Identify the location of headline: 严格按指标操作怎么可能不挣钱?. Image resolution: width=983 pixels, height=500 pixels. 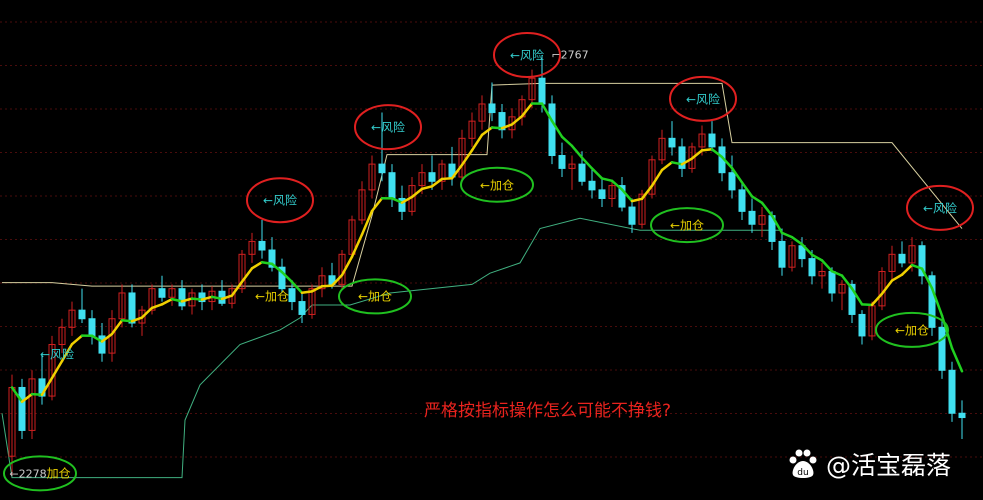
(548, 411).